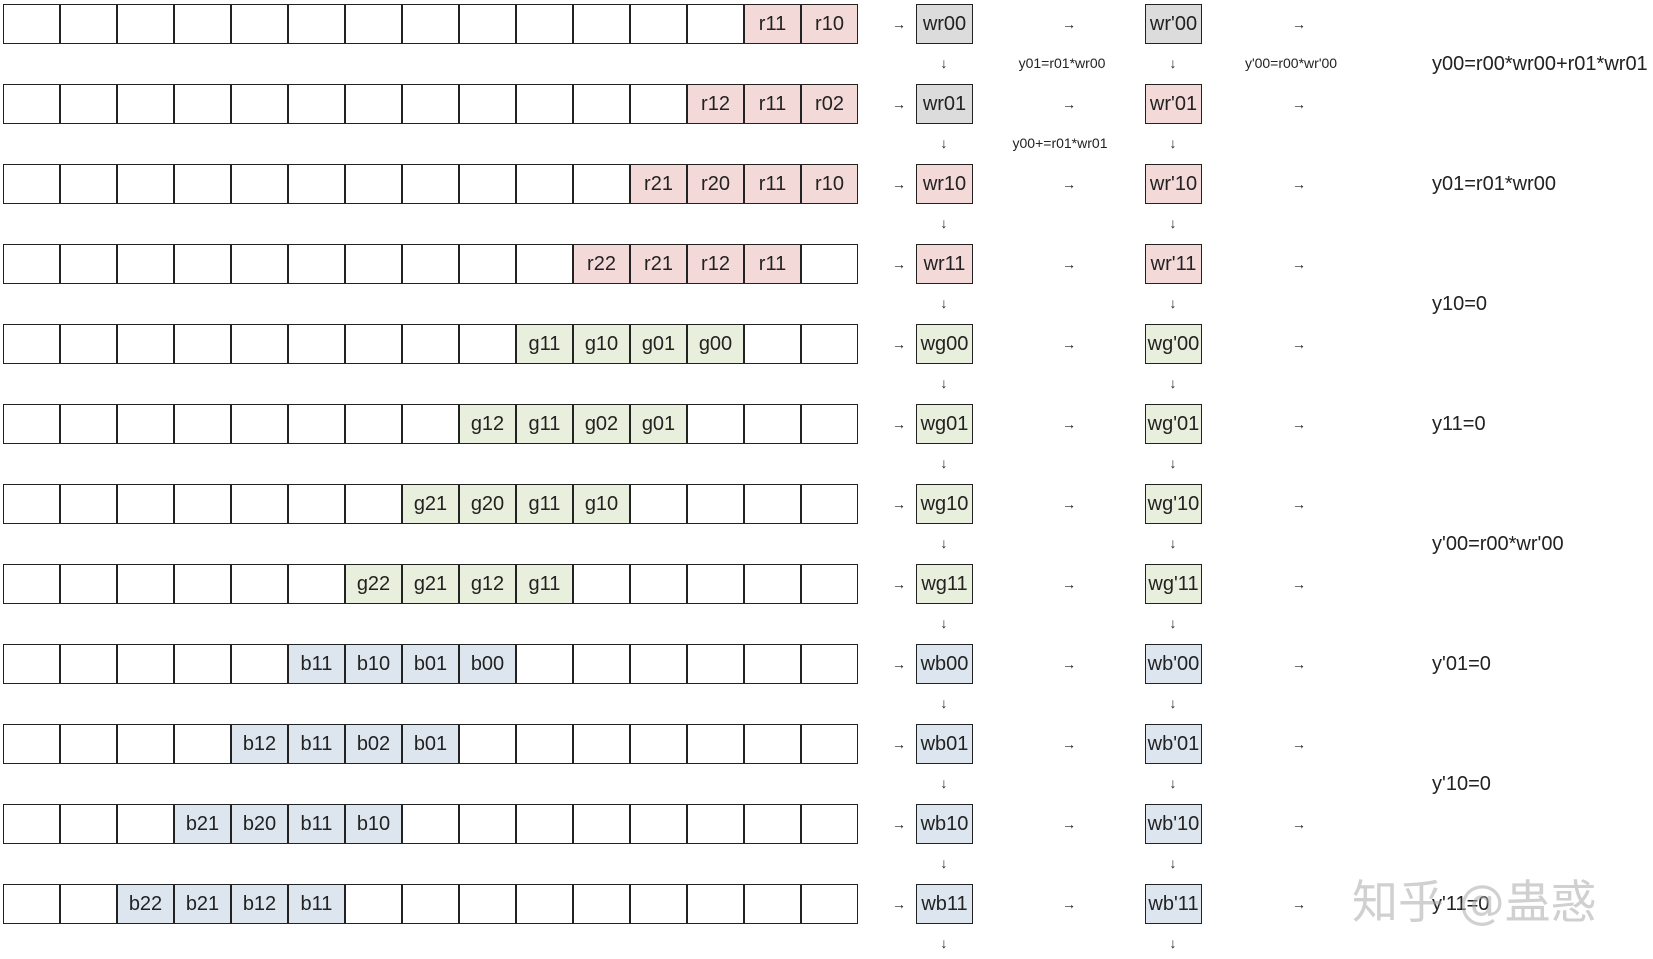 The height and width of the screenshot is (959, 1653). I want to click on note-y00-accumulate: y00+=r01*wr01, so click(1060, 143).